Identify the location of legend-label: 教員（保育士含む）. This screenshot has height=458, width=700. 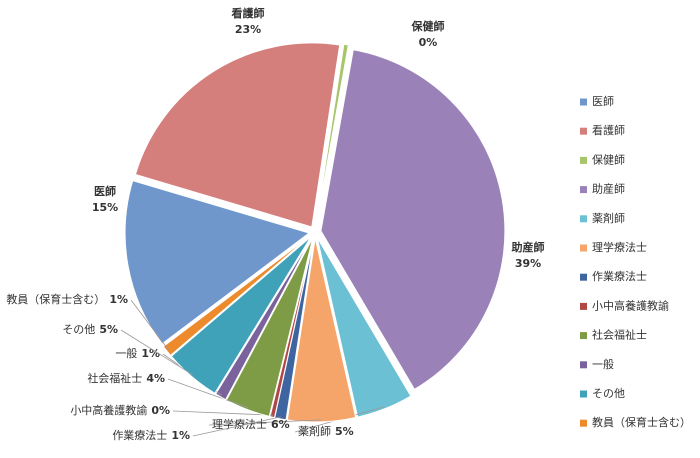
(641, 422).